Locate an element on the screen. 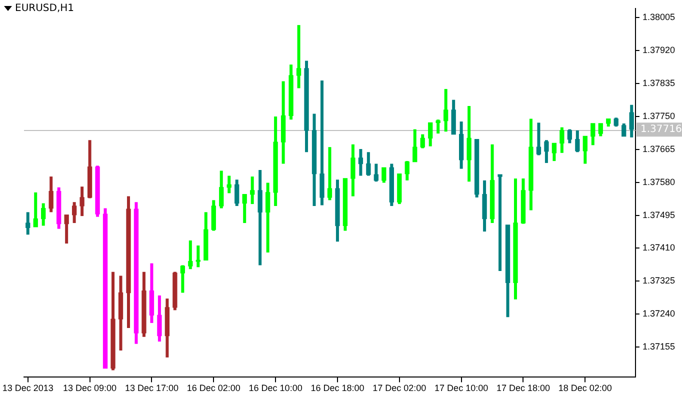 The image size is (682, 395). x-tick-label: 18 Dec 02:00 is located at coordinates (585, 388).